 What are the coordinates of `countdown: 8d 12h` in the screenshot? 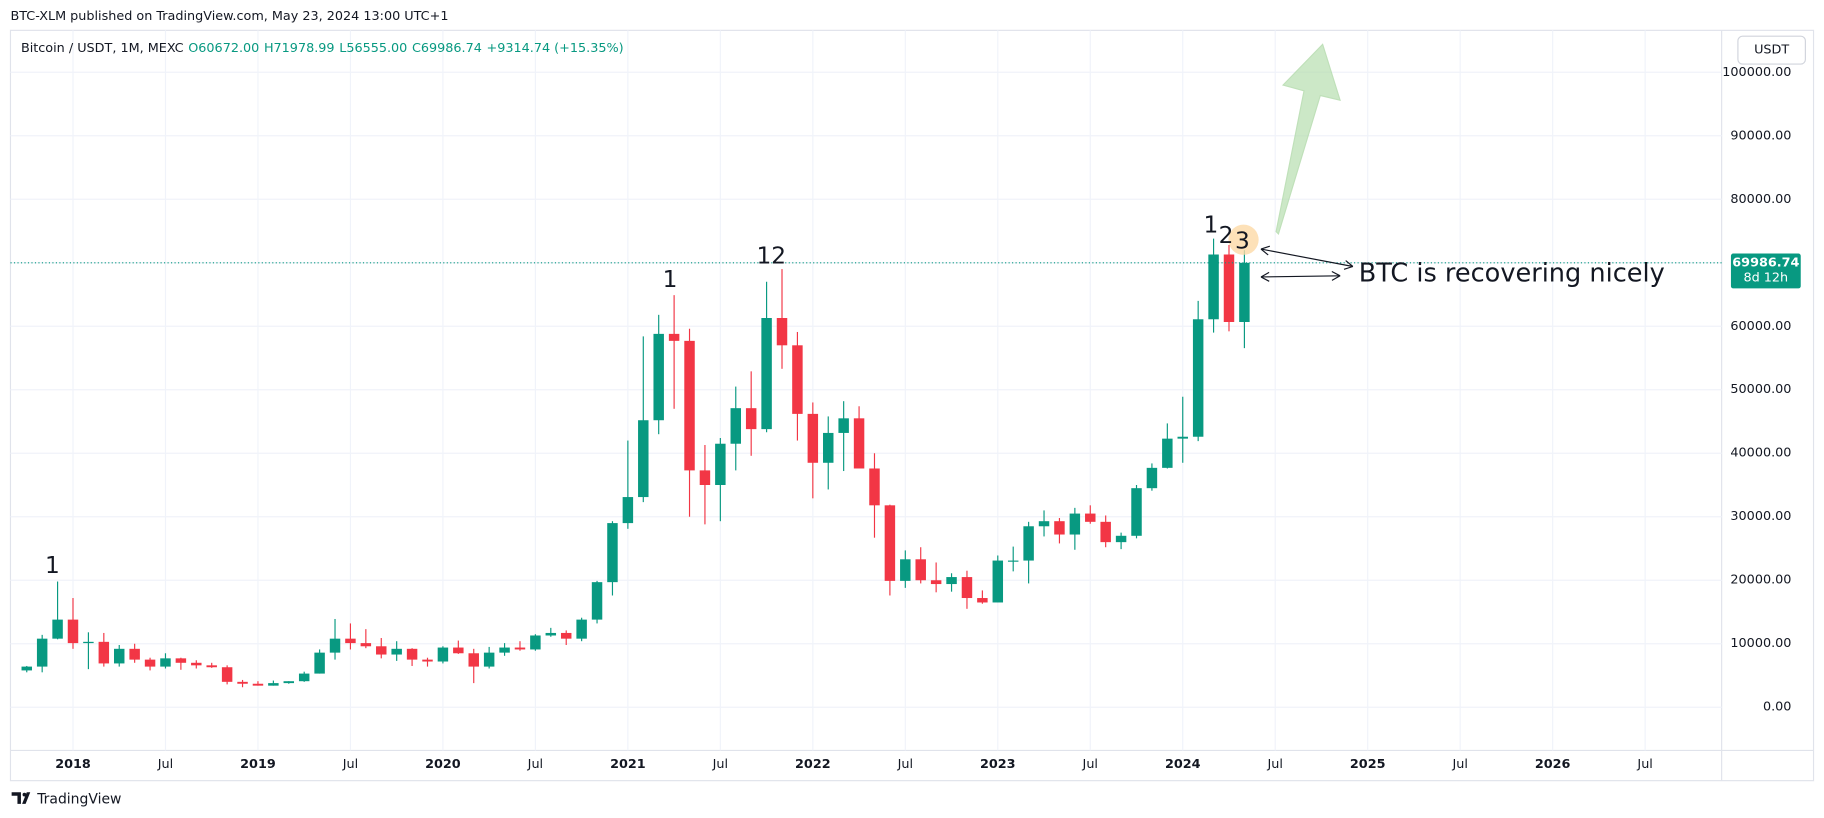 It's located at (1765, 277).